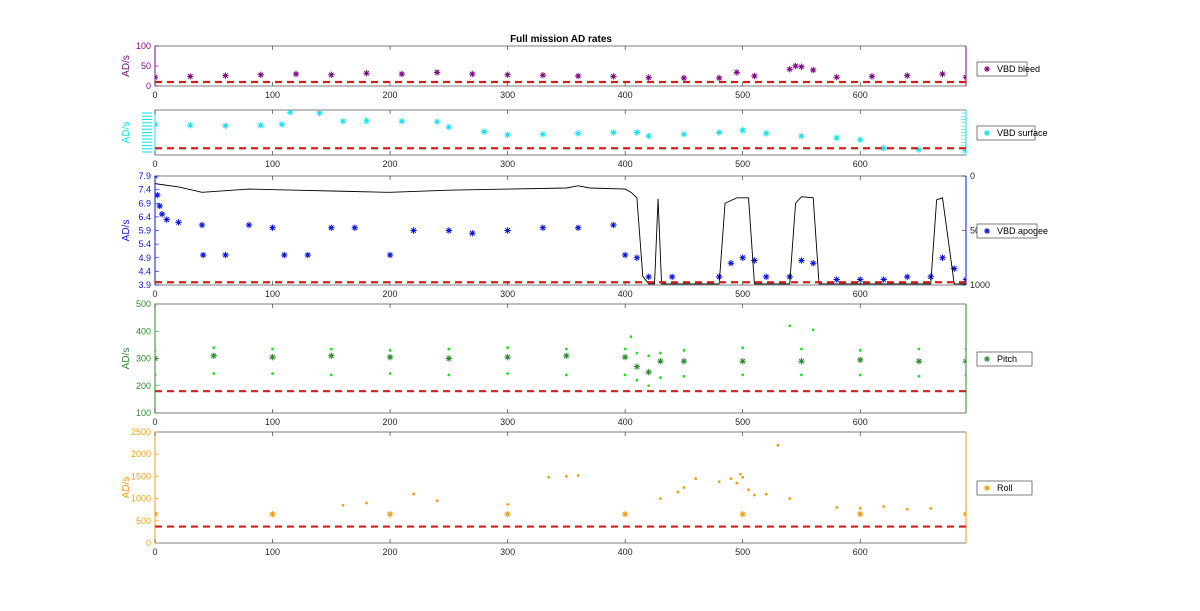 This screenshot has height=611, width=1200. What do you see at coordinates (561, 39) in the screenshot?
I see `chart-title: Full mission AD rates` at bounding box center [561, 39].